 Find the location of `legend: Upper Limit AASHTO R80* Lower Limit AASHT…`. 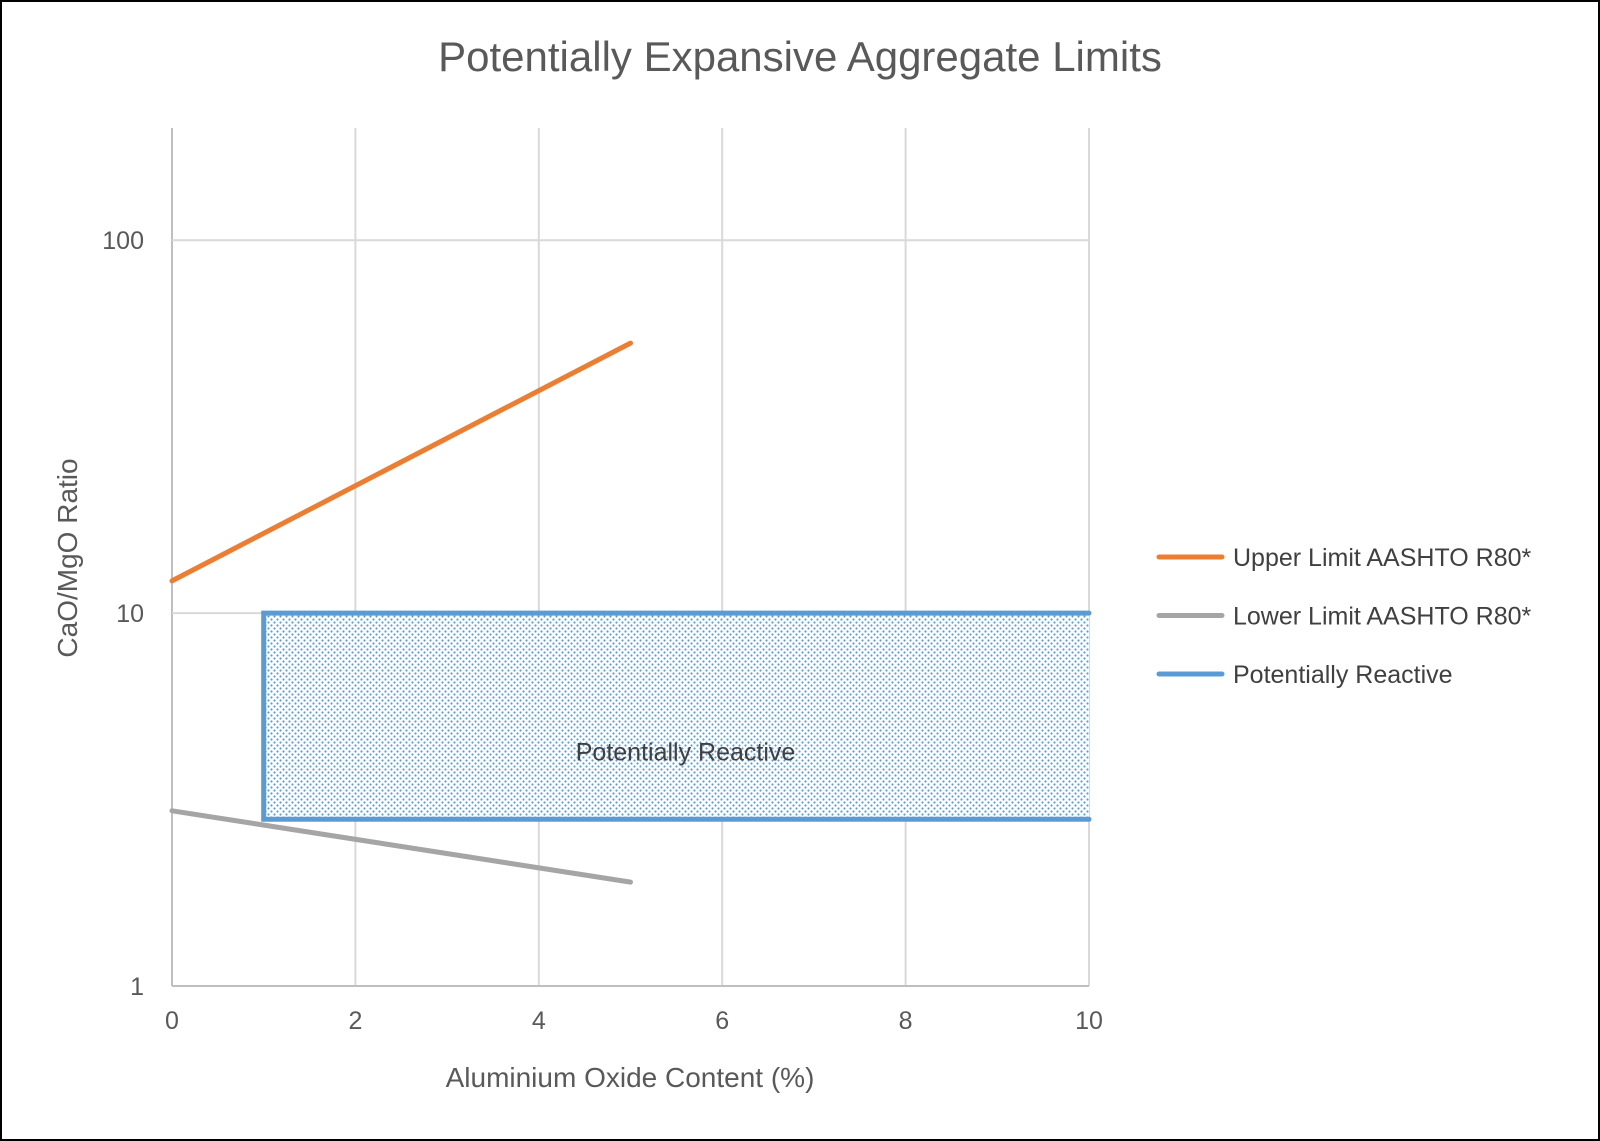

legend: Upper Limit AASHTO R80* Lower Limit AASHT… is located at coordinates (1344, 616).